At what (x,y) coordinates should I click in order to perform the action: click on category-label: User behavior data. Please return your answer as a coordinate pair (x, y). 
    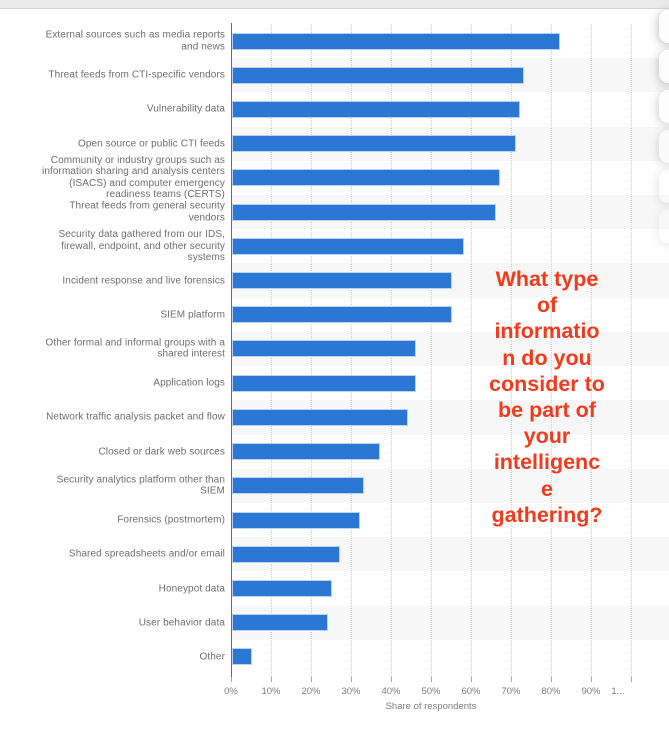
    Looking at the image, I should click on (181, 622).